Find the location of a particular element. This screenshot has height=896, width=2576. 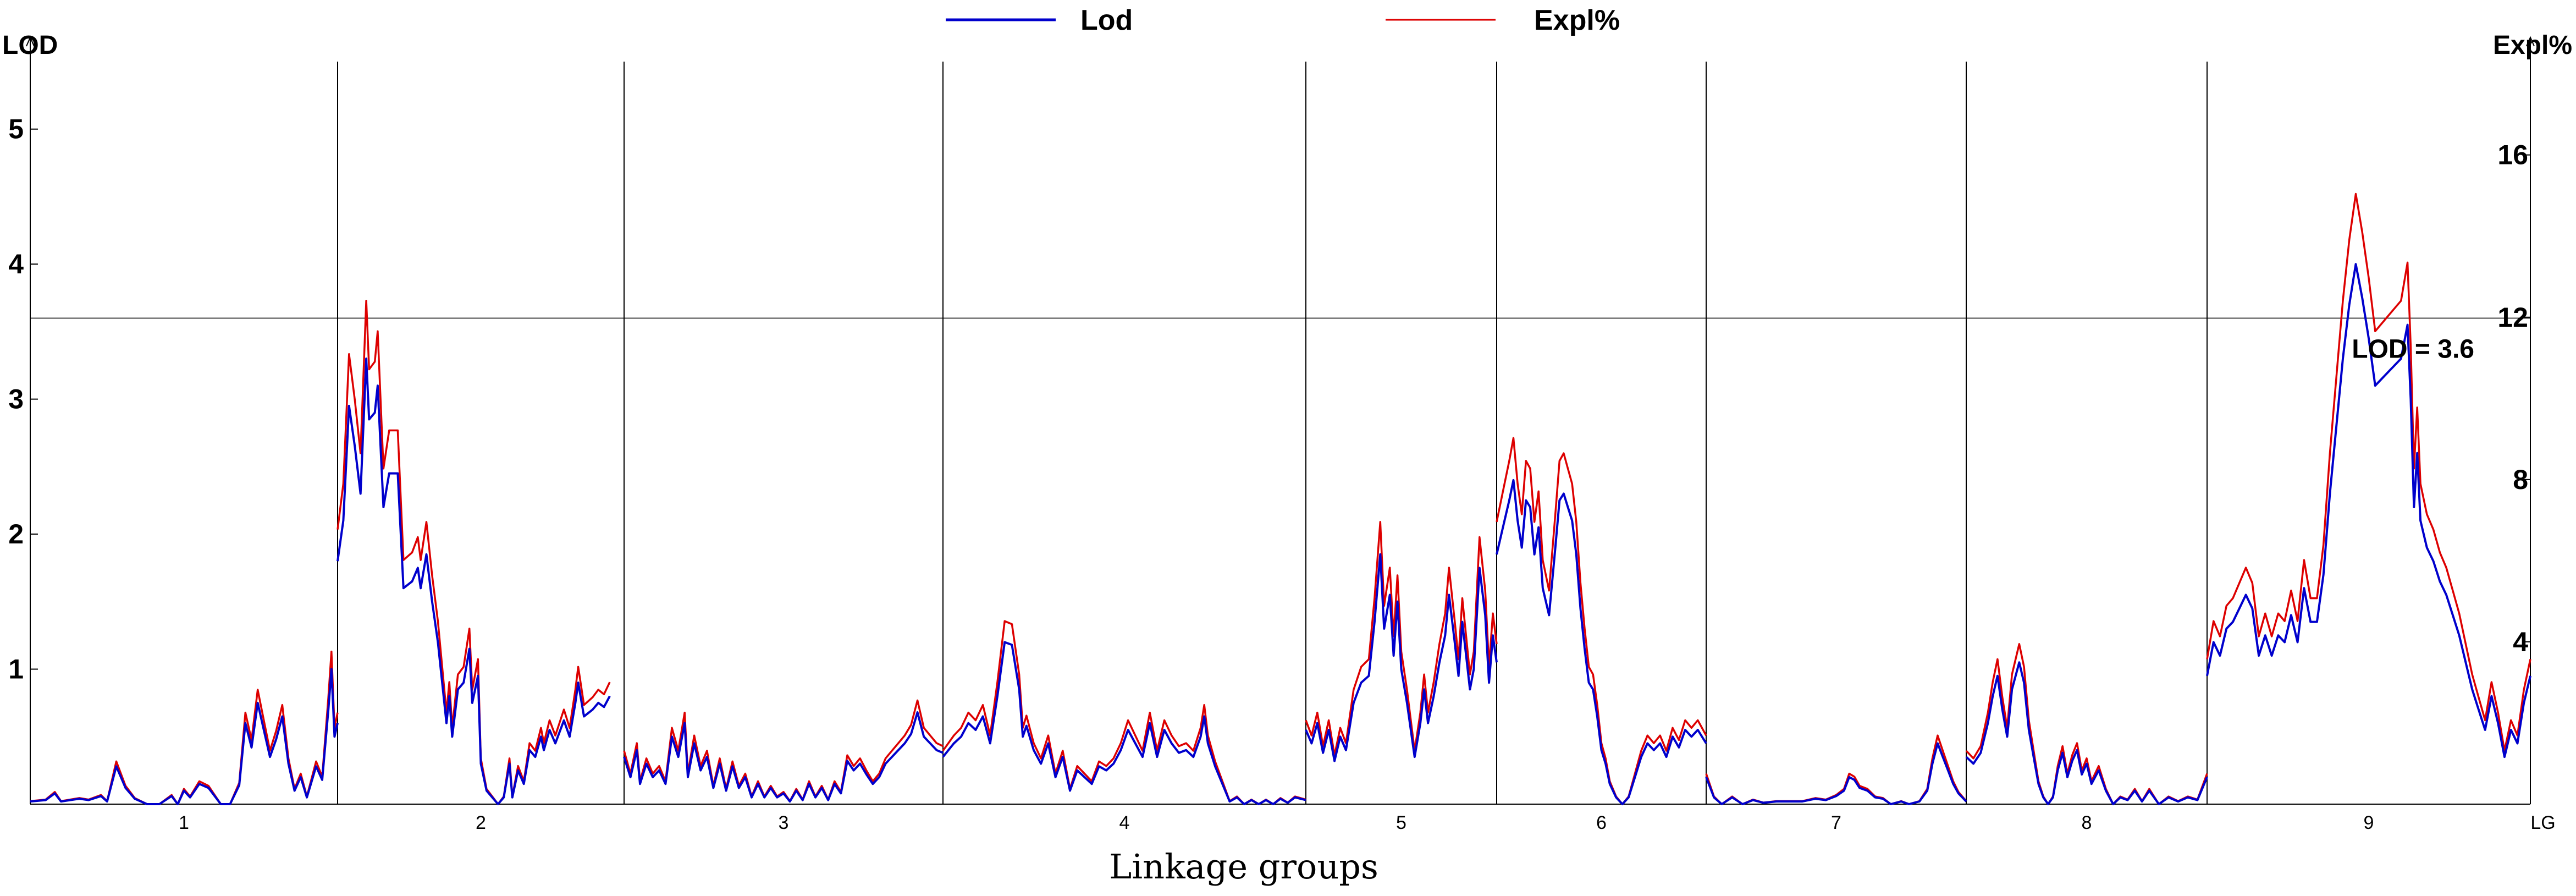

linkage-group-label: 4 is located at coordinates (1124, 823).